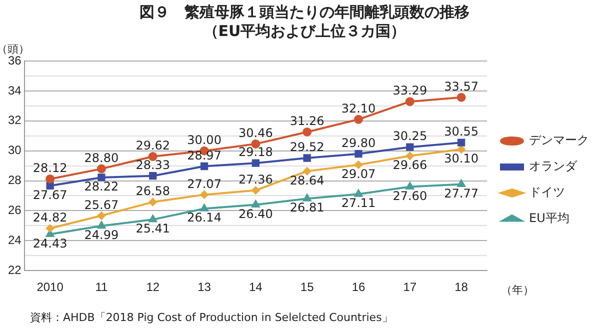 The height and width of the screenshot is (331, 609). I want to click on data-label: 24.82, so click(50, 217).